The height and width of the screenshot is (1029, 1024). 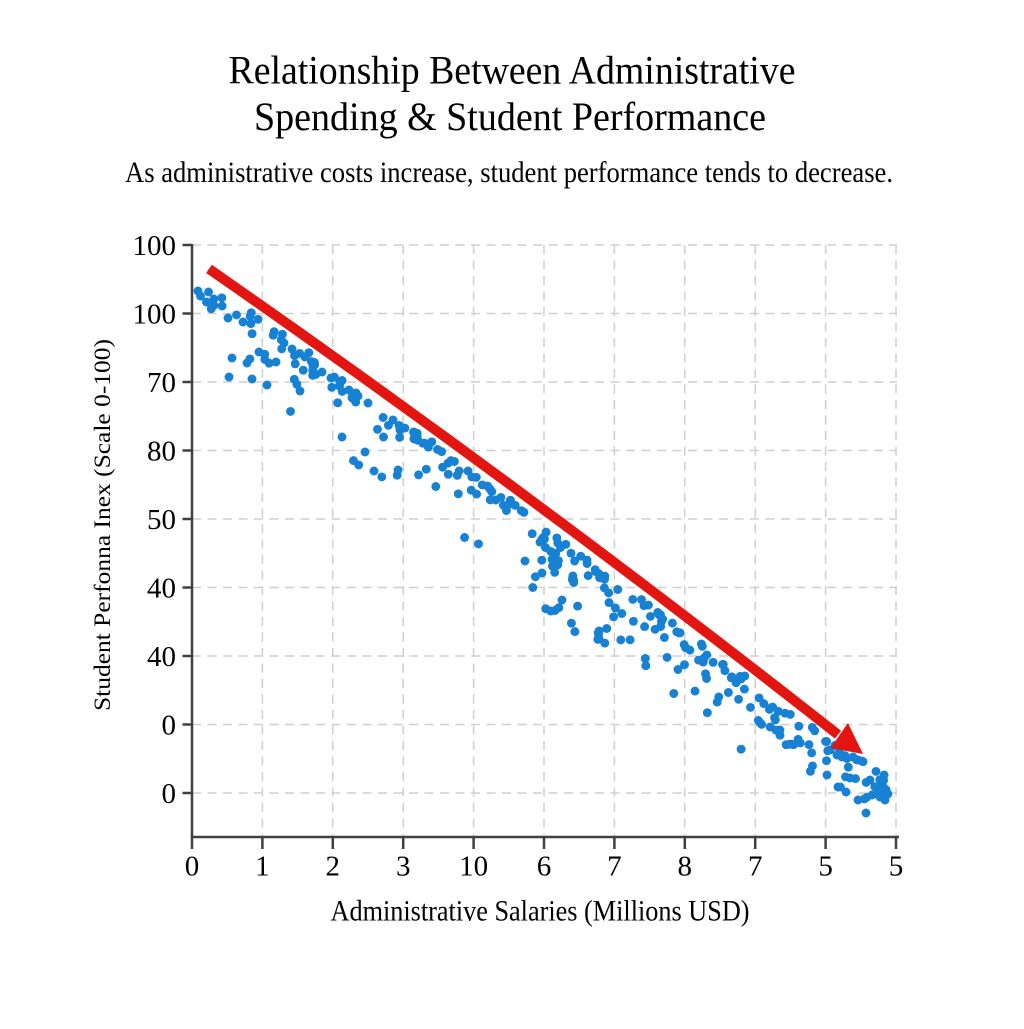 What do you see at coordinates (685, 866) in the screenshot?
I see `svg-text: 8` at bounding box center [685, 866].